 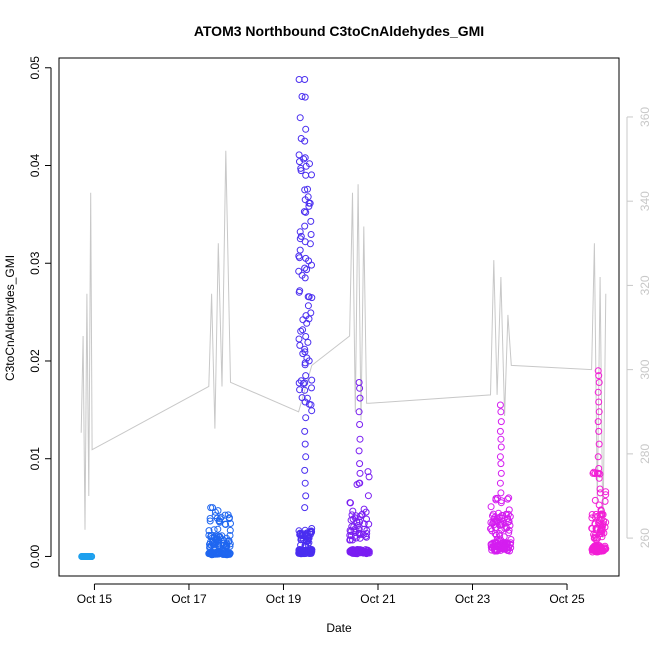 What do you see at coordinates (644, 454) in the screenshot?
I see `y2-tick-label: 280` at bounding box center [644, 454].